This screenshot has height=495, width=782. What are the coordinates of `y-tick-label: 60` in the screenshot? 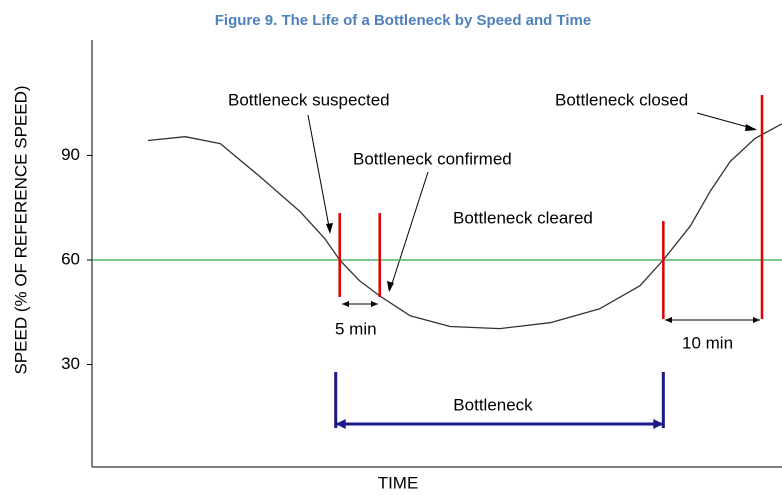 It's located at (70, 258).